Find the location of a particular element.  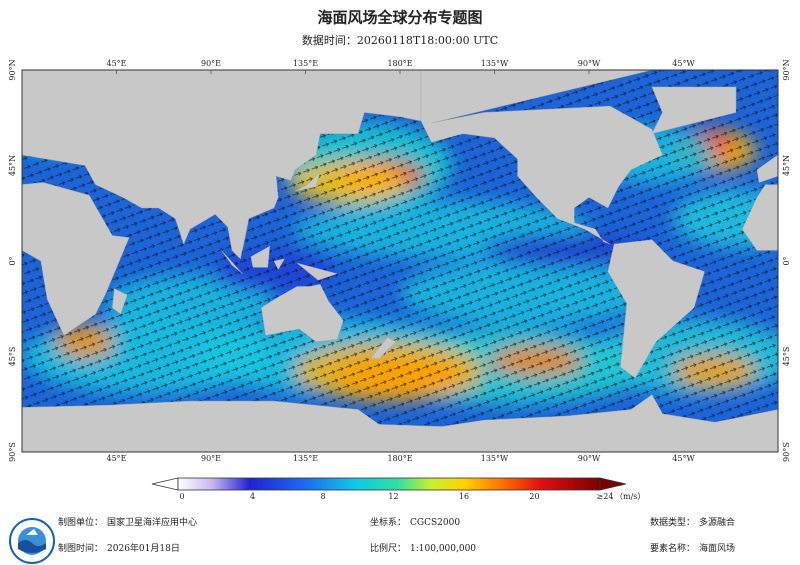

title: 海面风场全球分布专题图 is located at coordinates (399, 18).